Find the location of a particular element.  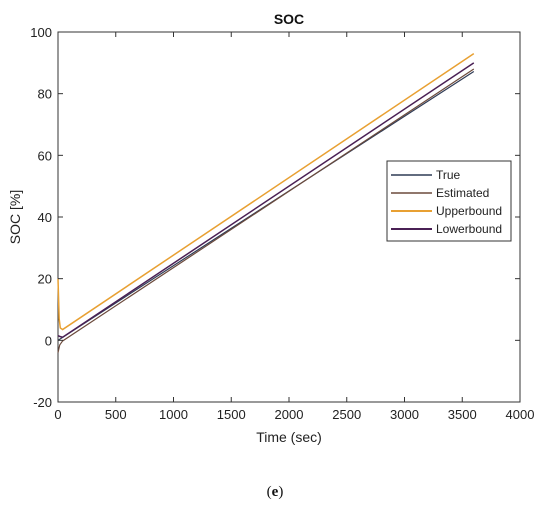

y-tick-label: 100 is located at coordinates (41, 32).